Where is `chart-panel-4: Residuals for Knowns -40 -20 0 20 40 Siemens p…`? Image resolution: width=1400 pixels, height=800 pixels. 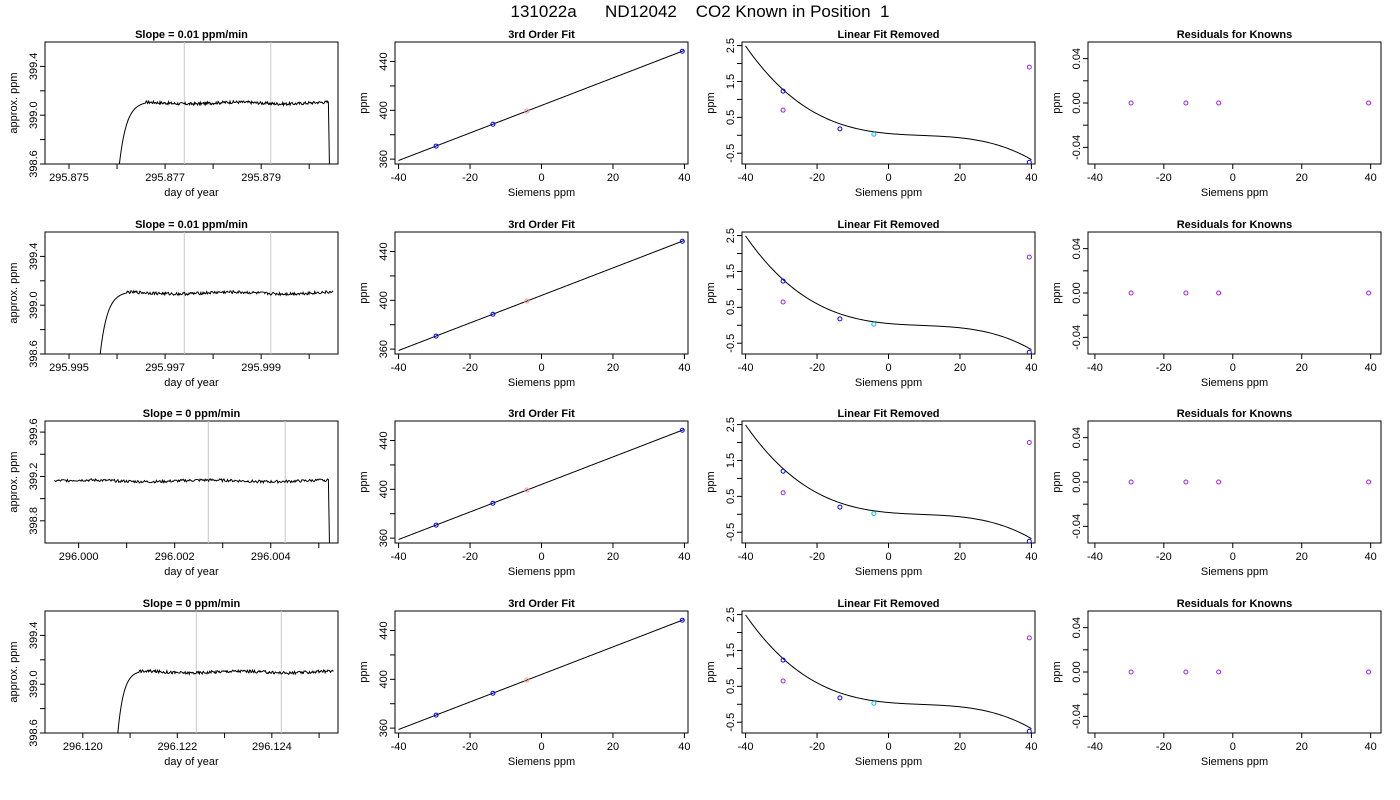
chart-panel-4: Residuals for Knowns -40 -20 0 20 40 Siemens p… is located at coordinates (1216, 114).